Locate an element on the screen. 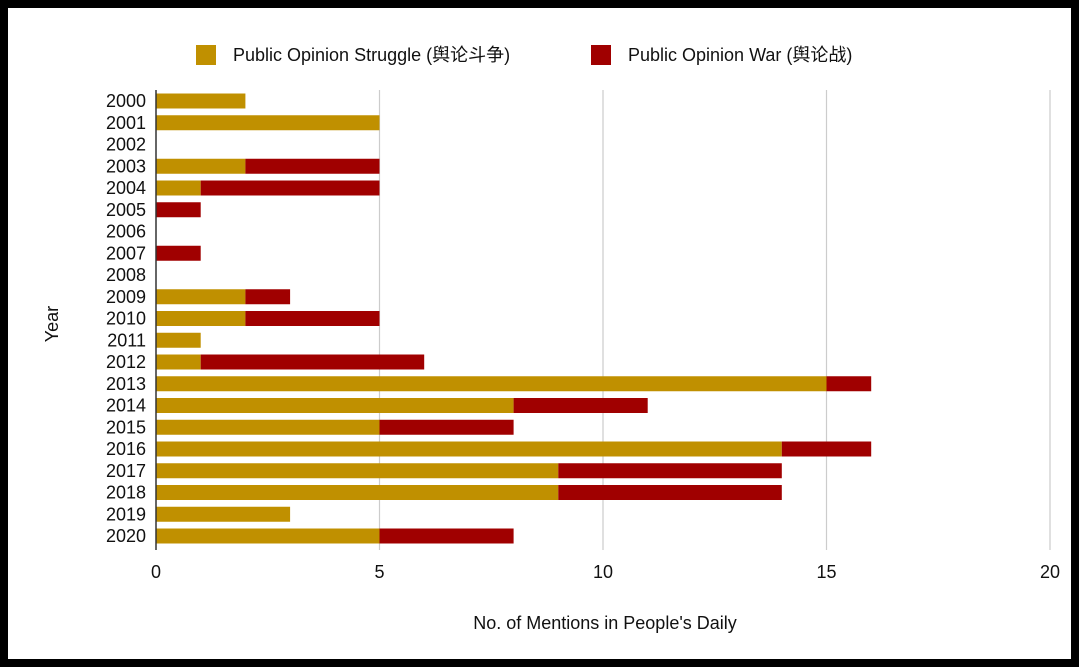 The image size is (1079, 667). bar-war-2010 is located at coordinates (312, 318).